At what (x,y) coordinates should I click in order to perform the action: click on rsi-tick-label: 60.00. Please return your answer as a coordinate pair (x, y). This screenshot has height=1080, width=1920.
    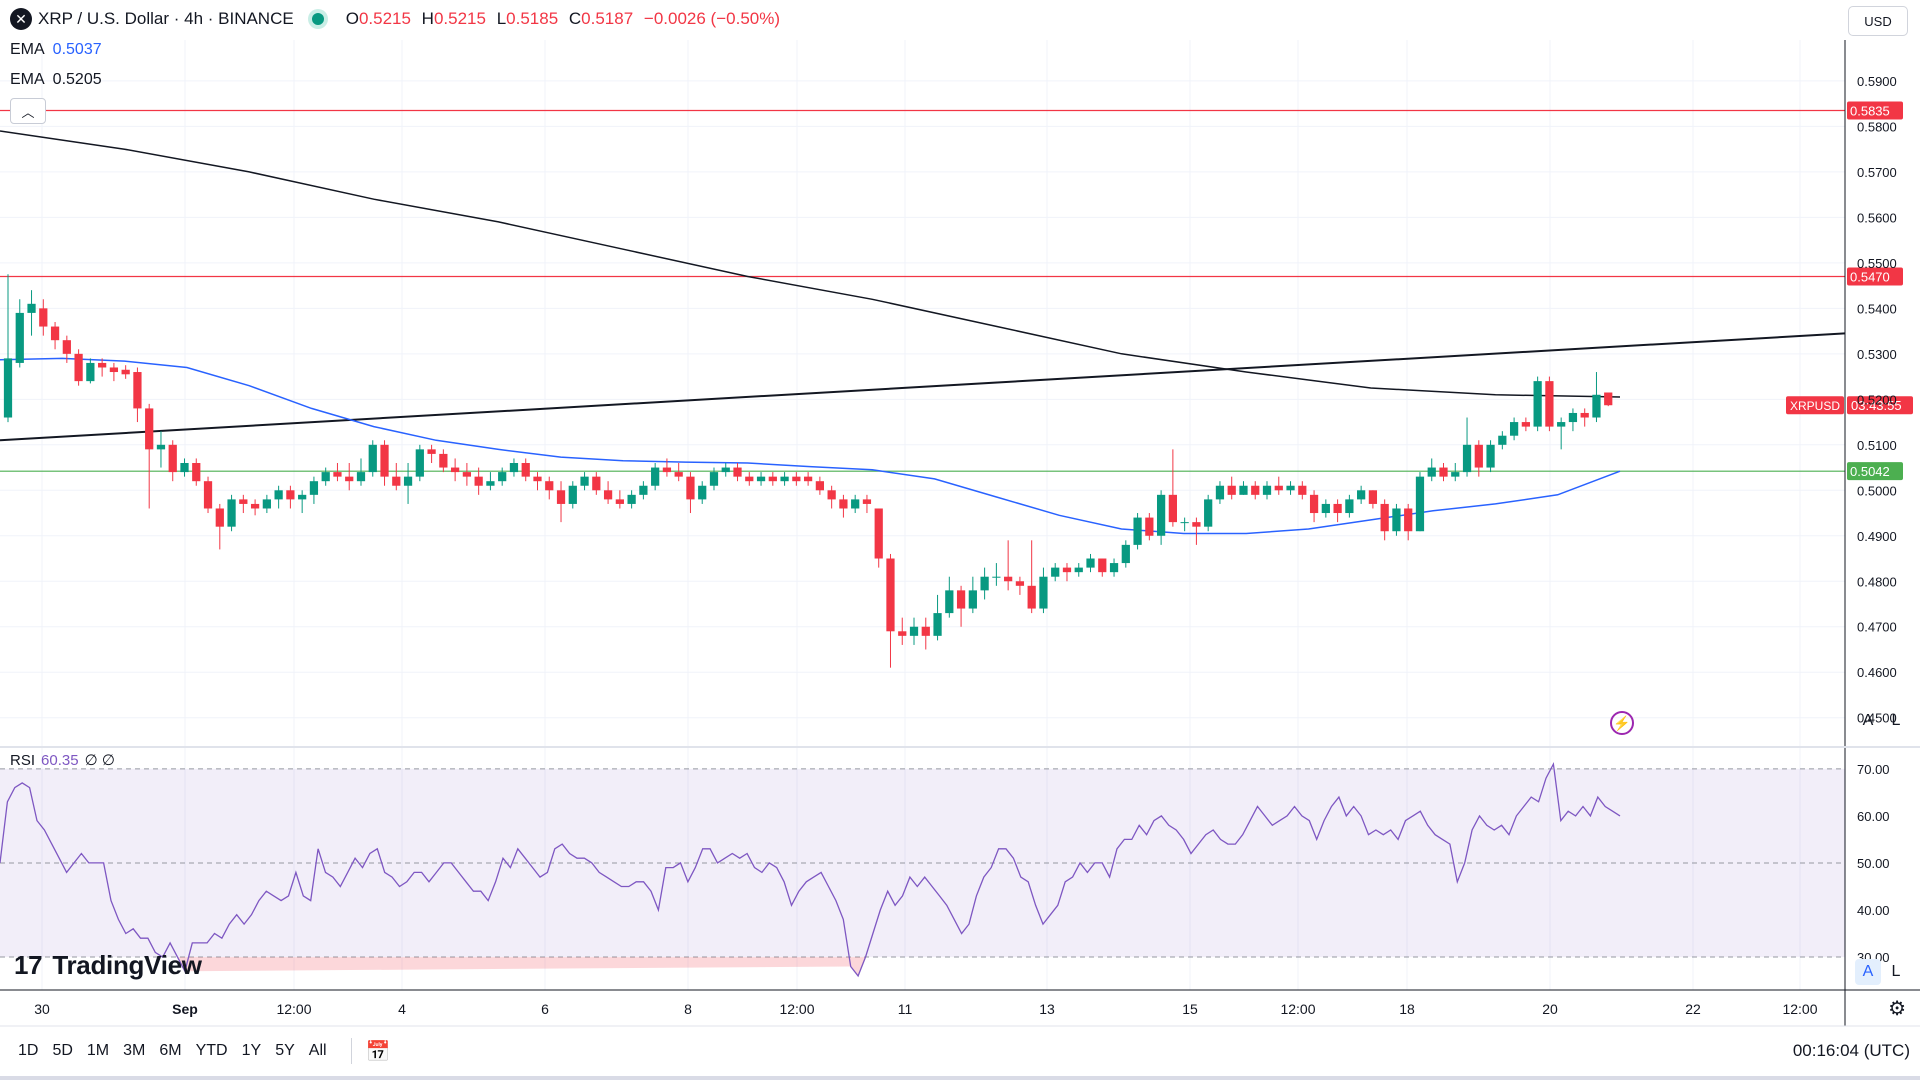
    Looking at the image, I should click on (1873, 816).